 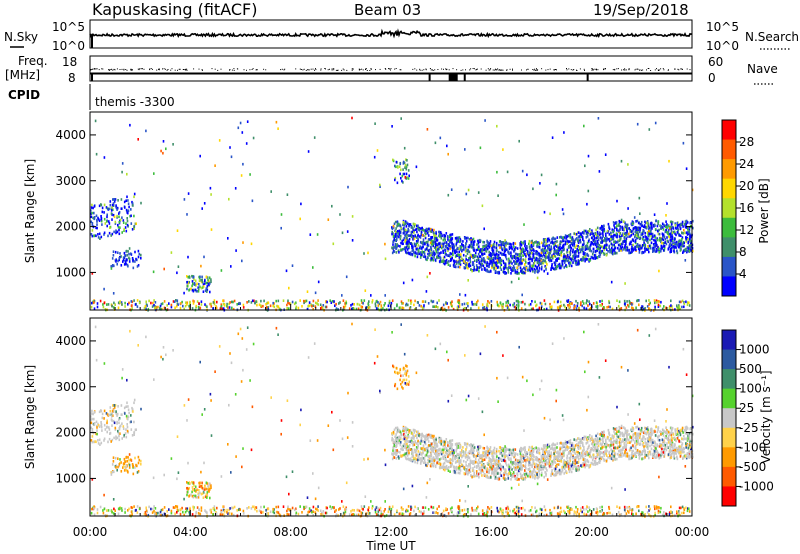 I want to click on power-colorbar-block, so click(x=729, y=266).